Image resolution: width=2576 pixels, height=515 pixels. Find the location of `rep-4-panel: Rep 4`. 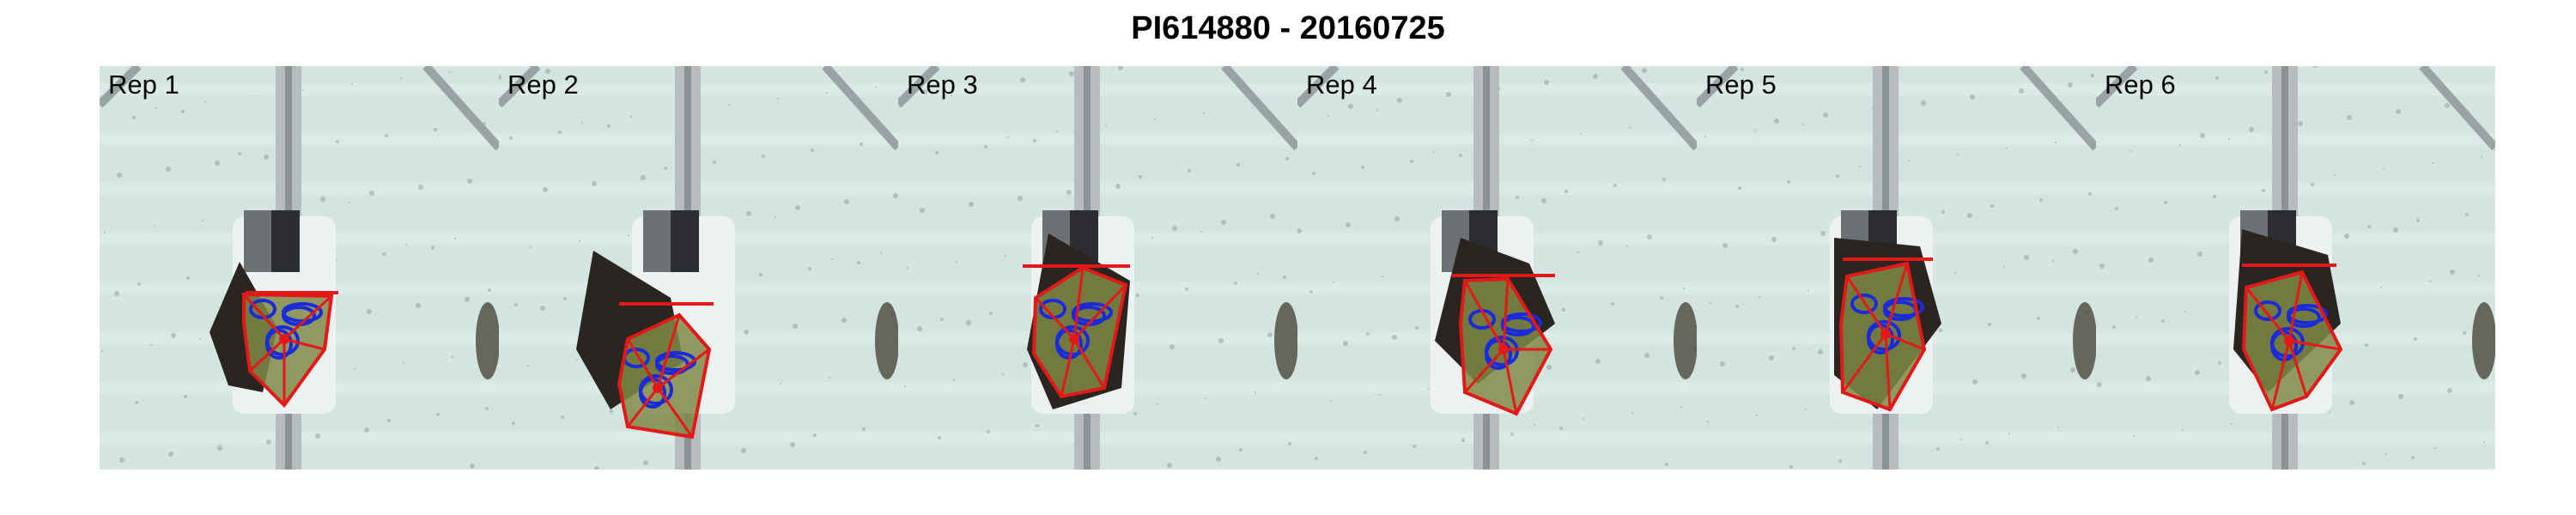

rep-4-panel: Rep 4 is located at coordinates (1497, 268).